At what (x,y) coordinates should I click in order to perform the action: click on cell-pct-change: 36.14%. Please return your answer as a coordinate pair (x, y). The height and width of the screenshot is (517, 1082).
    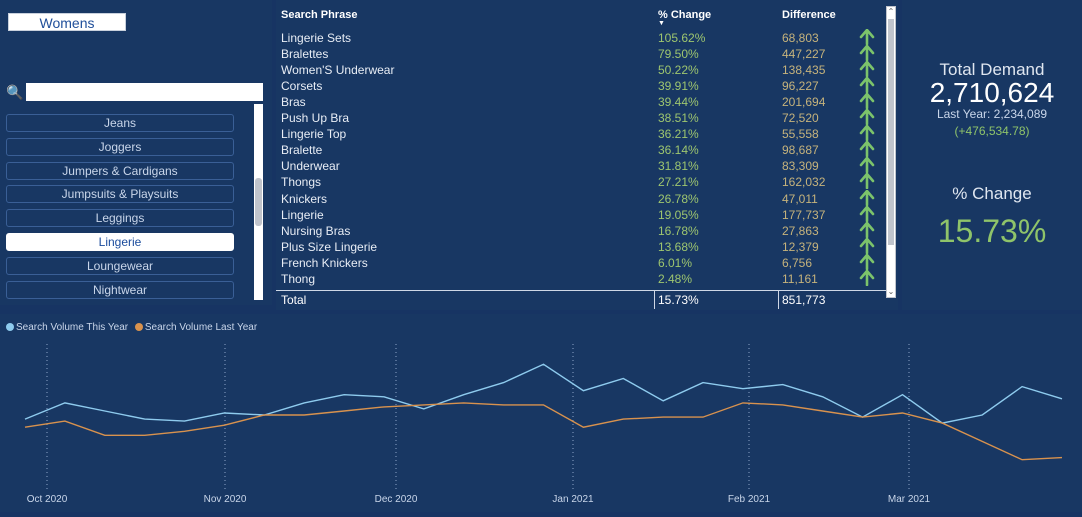
    Looking at the image, I should click on (678, 150).